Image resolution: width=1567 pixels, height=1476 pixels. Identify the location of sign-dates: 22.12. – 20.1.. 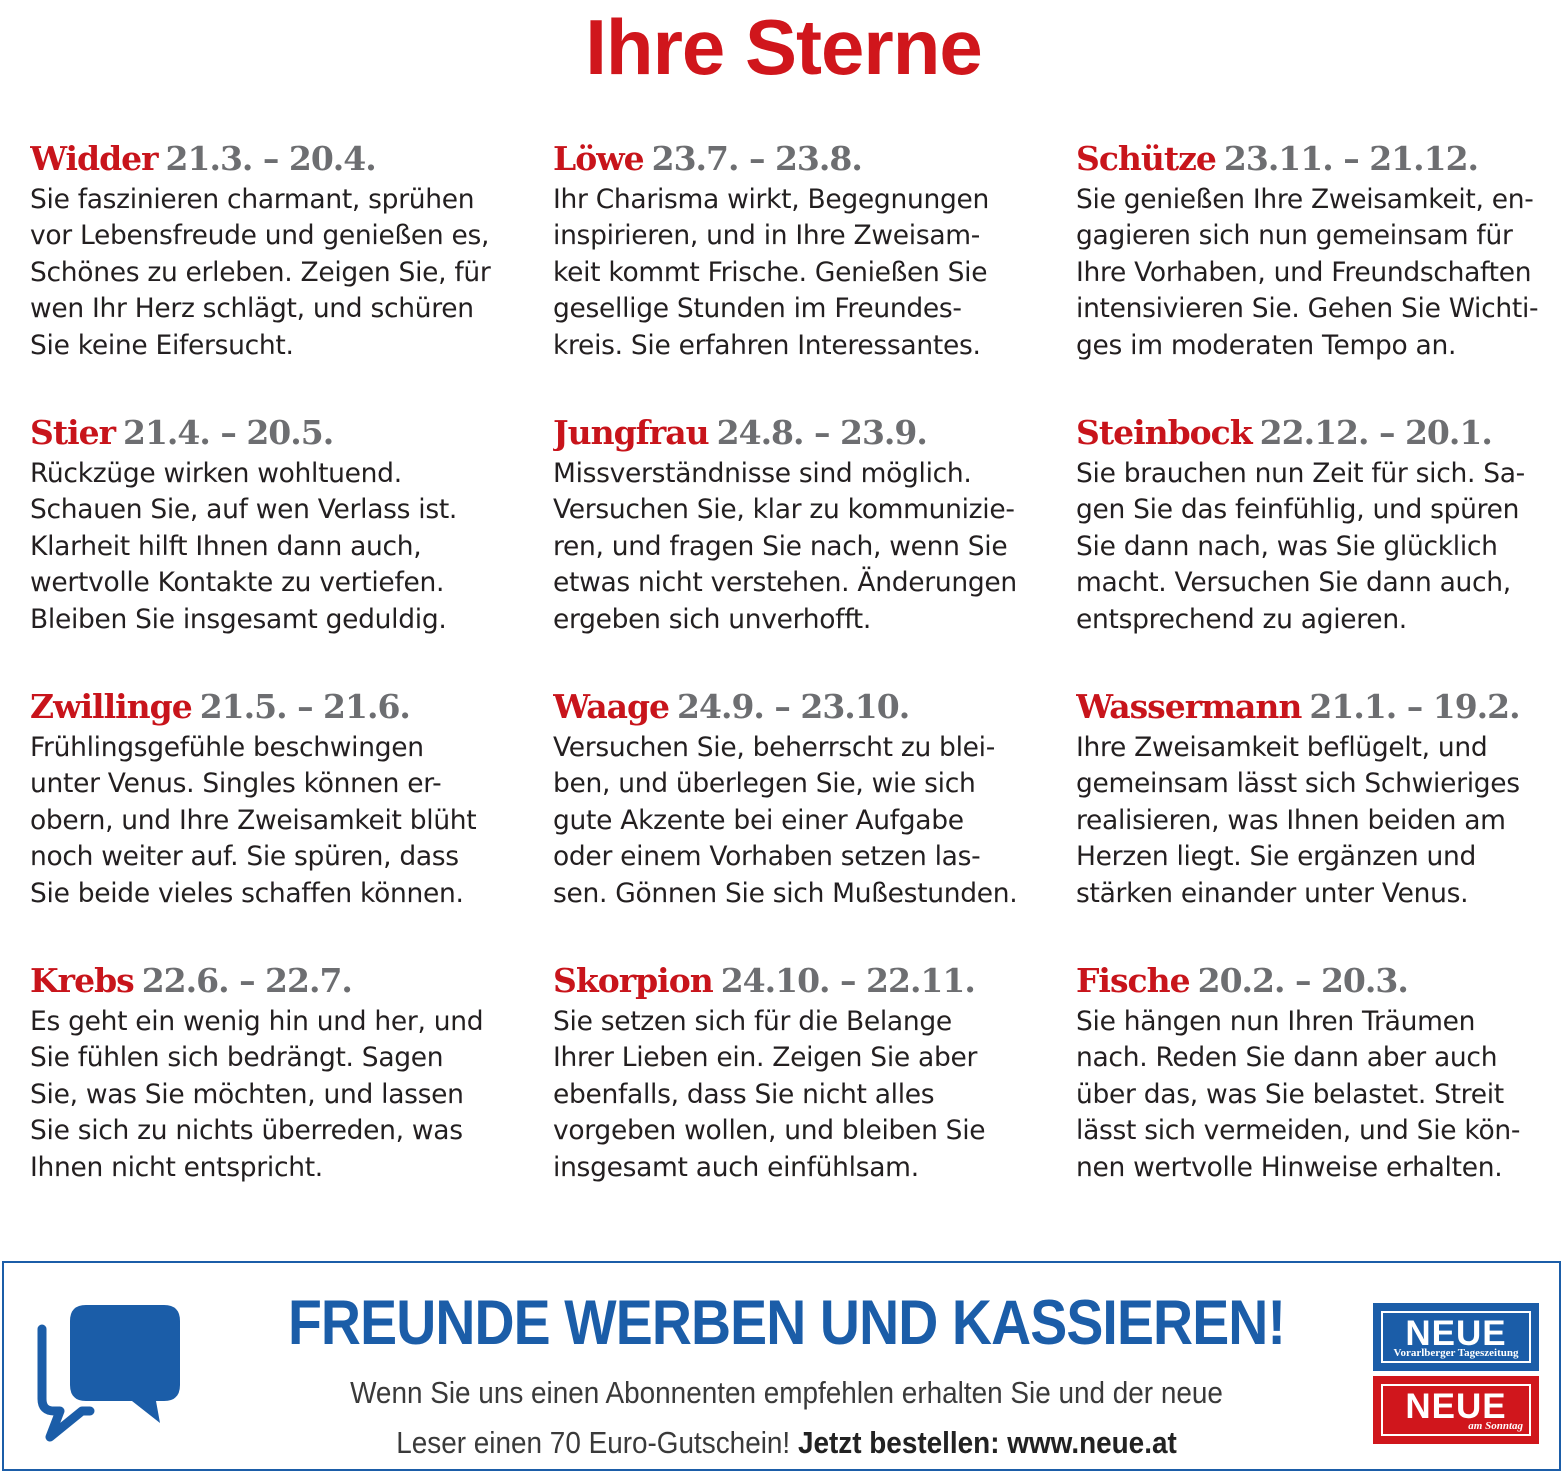
(1376, 432).